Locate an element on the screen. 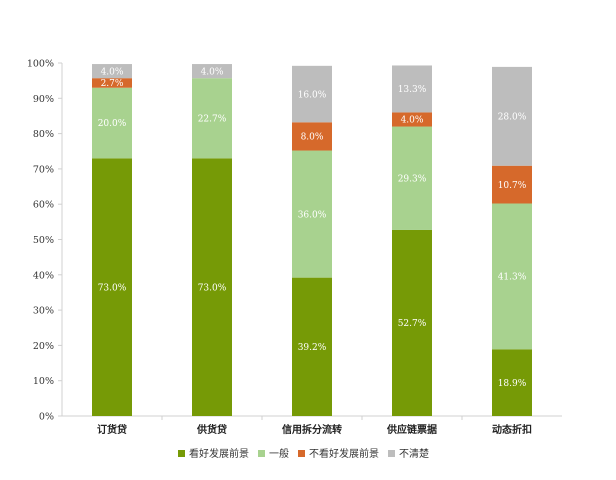 The width and height of the screenshot is (616, 480). data-label: 2.7% is located at coordinates (112, 84).